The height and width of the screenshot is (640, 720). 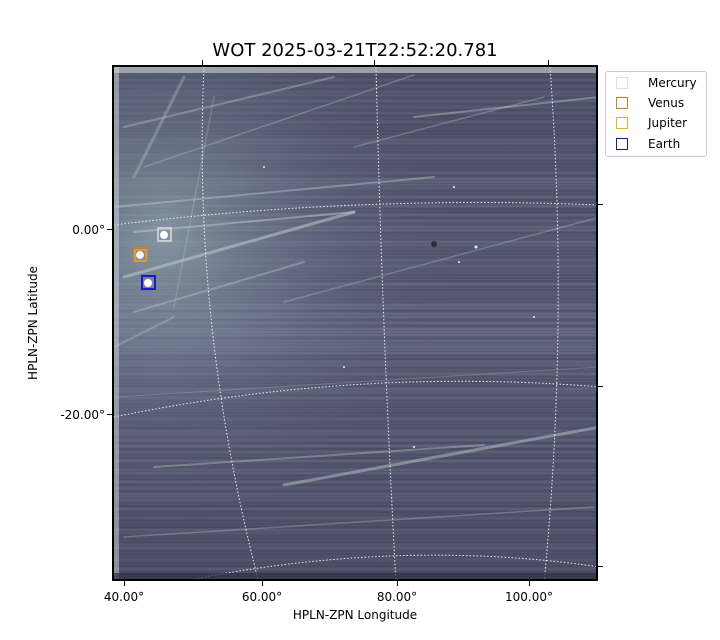 What do you see at coordinates (355, 70) in the screenshot?
I see `image-edge-top` at bounding box center [355, 70].